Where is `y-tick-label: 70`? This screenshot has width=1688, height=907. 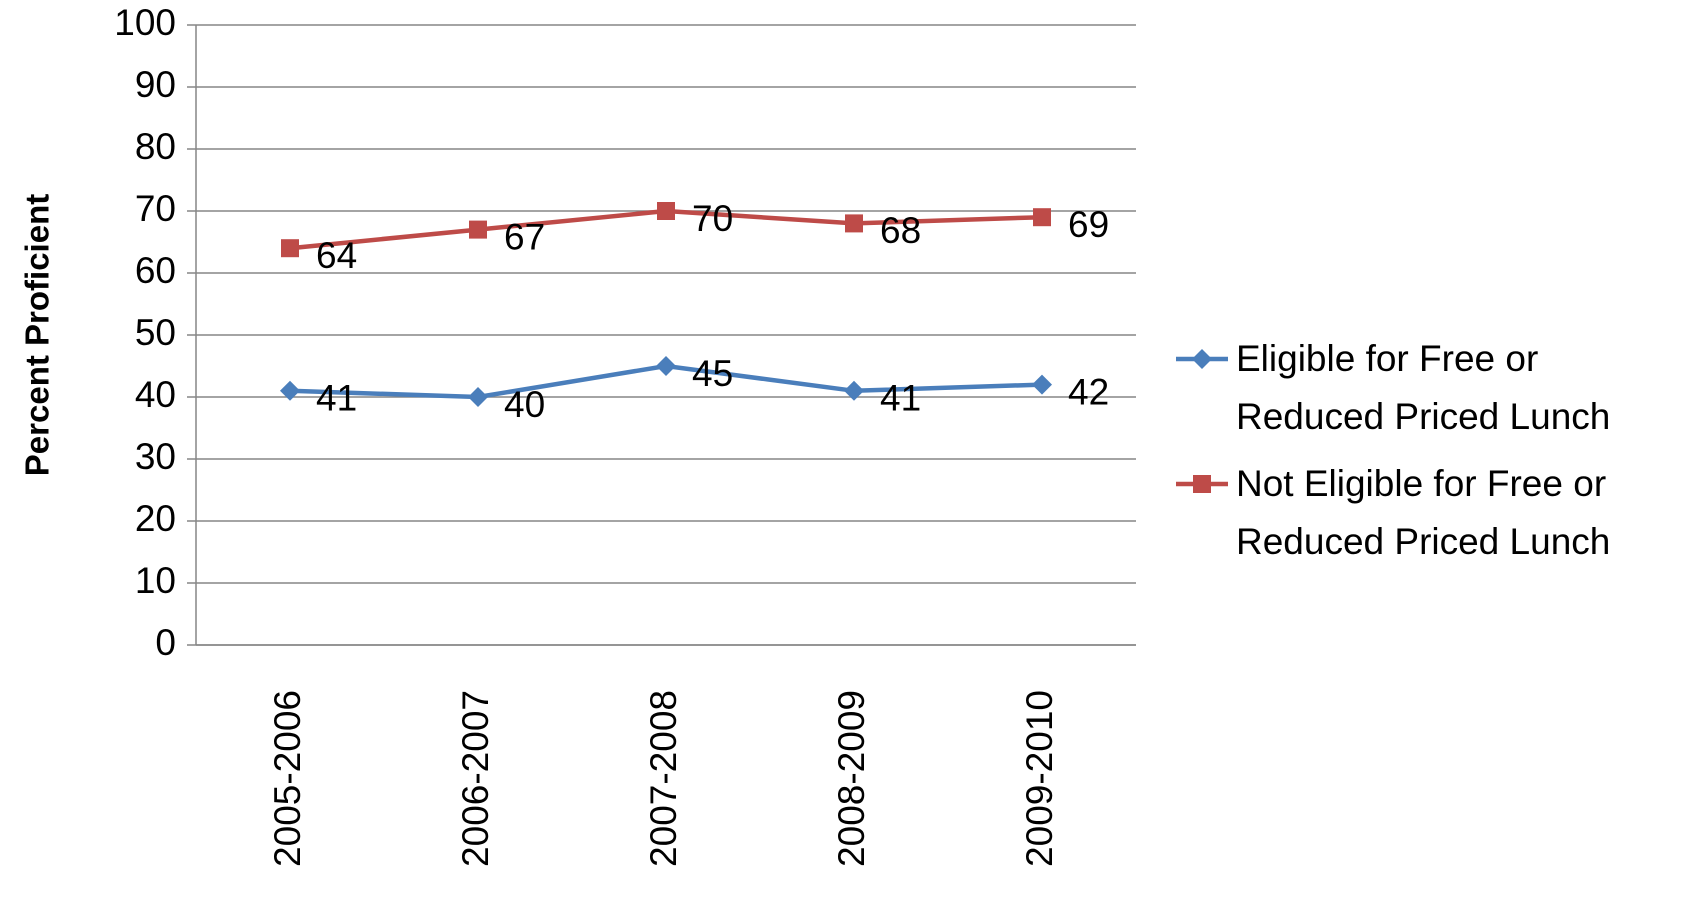
y-tick-label: 70 is located at coordinates (155, 208).